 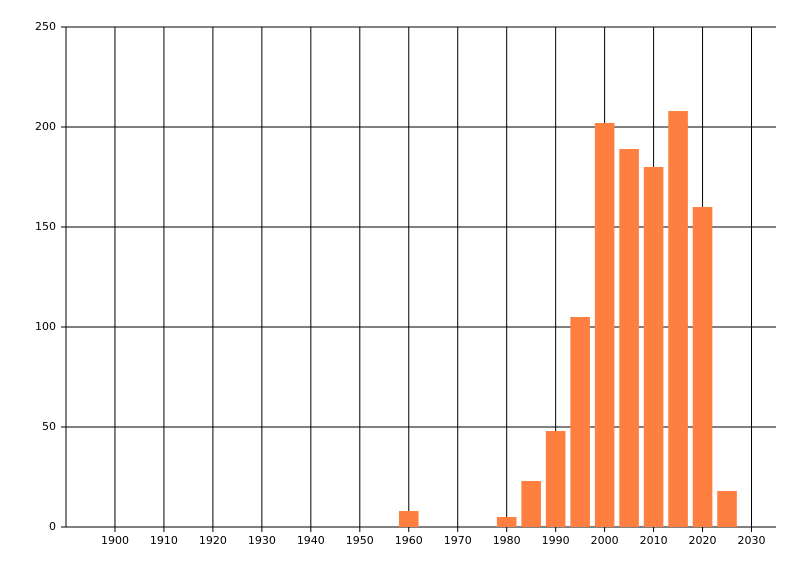 I want to click on y-tick-label: 150, so click(x=45, y=226).